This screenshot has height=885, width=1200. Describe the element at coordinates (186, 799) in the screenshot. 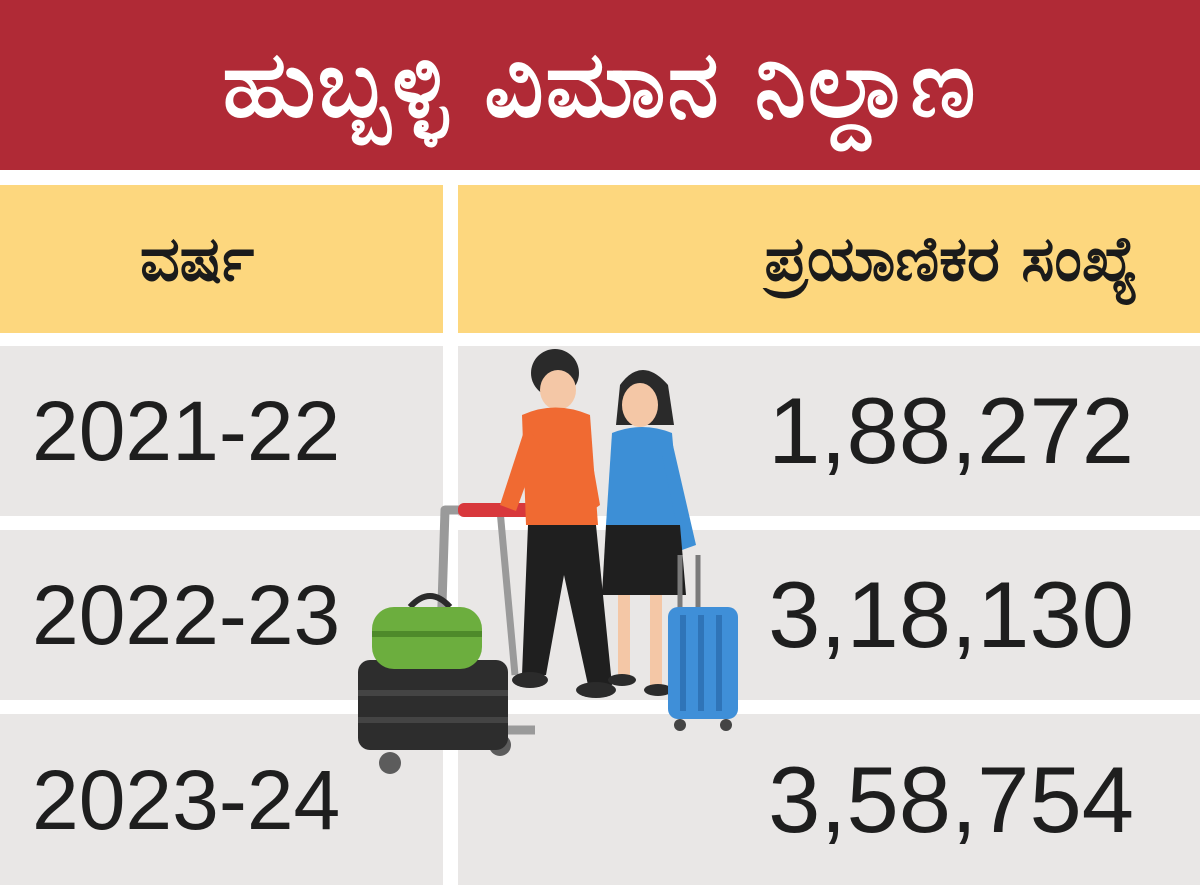

I see `year-value: 2023-24` at that location.